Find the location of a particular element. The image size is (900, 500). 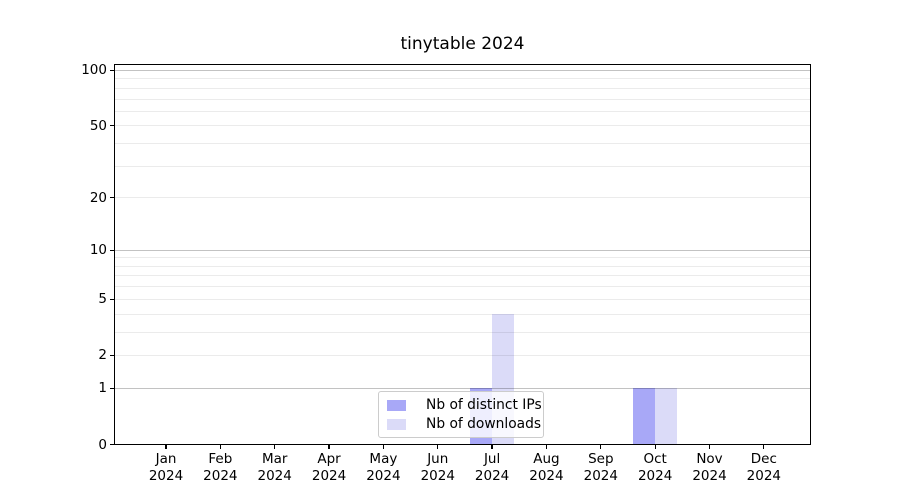

chart-title: tinytable 2024 is located at coordinates (462, 44).